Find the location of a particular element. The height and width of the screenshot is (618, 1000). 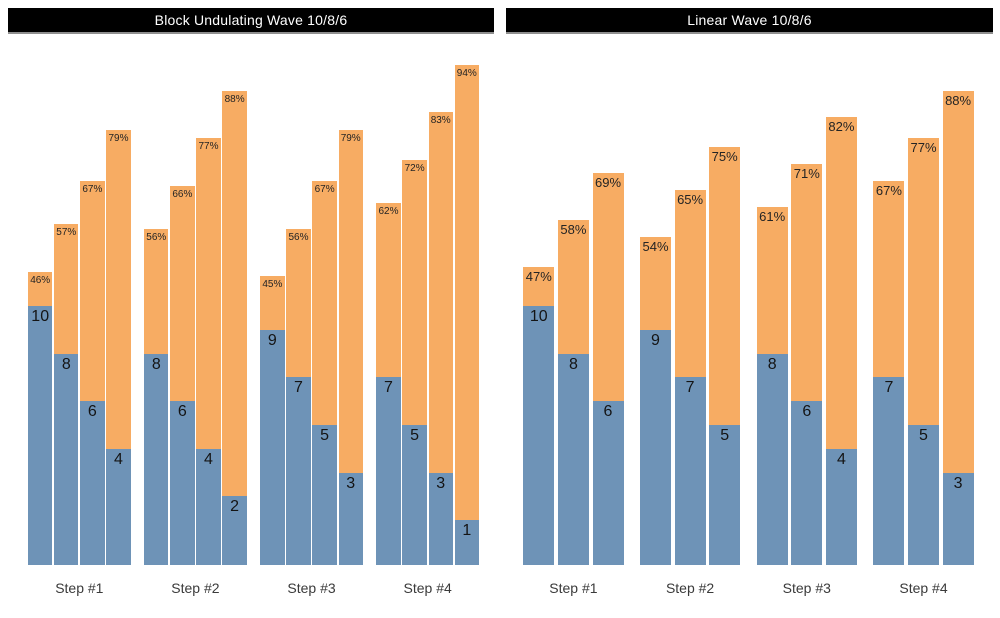

intensity-percent-label: 94% is located at coordinates (466, 73).